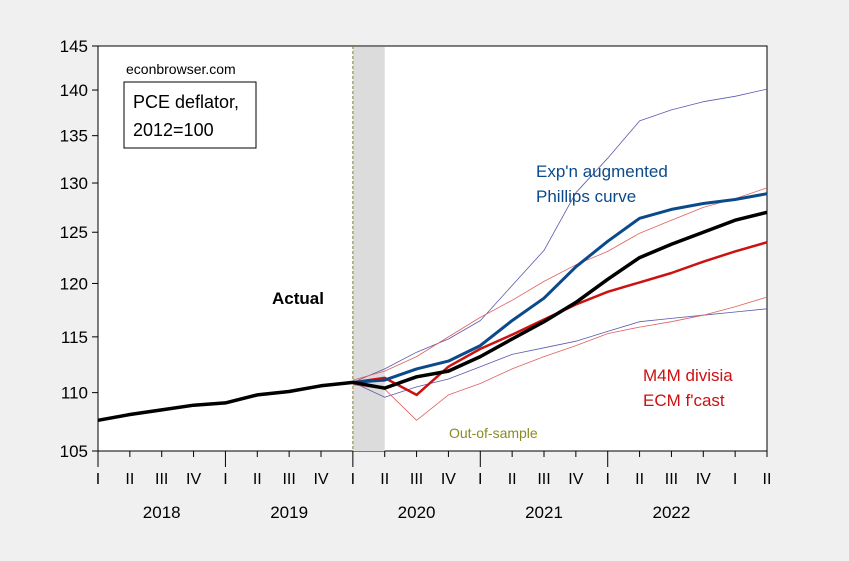 The height and width of the screenshot is (561, 849). What do you see at coordinates (74, 90) in the screenshot?
I see `y-tick-label: 140` at bounding box center [74, 90].